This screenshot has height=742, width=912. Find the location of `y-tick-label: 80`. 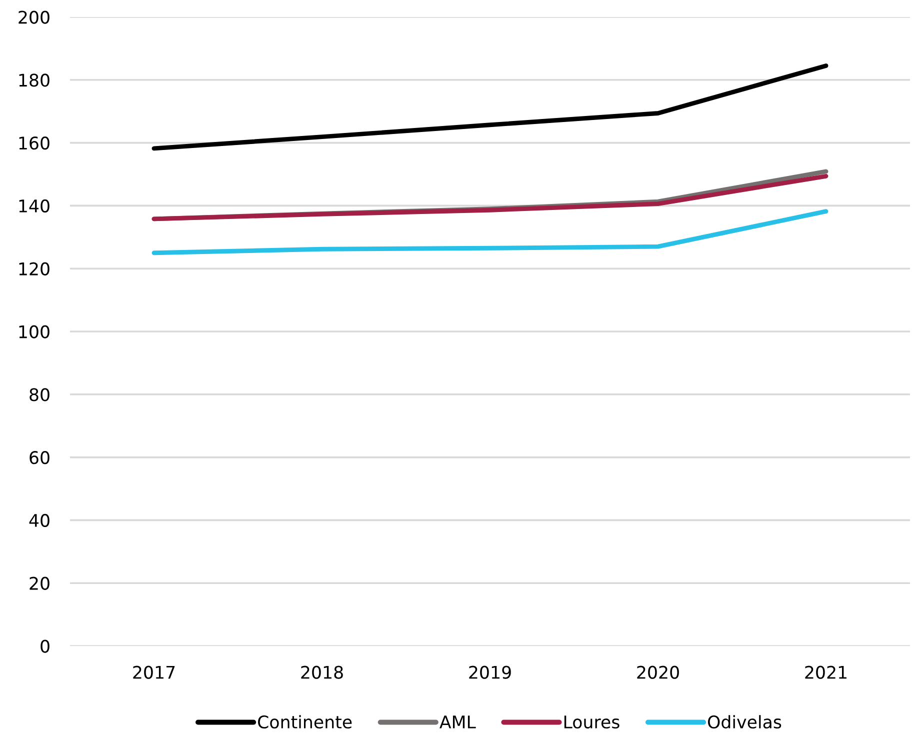

y-tick-label: 80 is located at coordinates (40, 395).